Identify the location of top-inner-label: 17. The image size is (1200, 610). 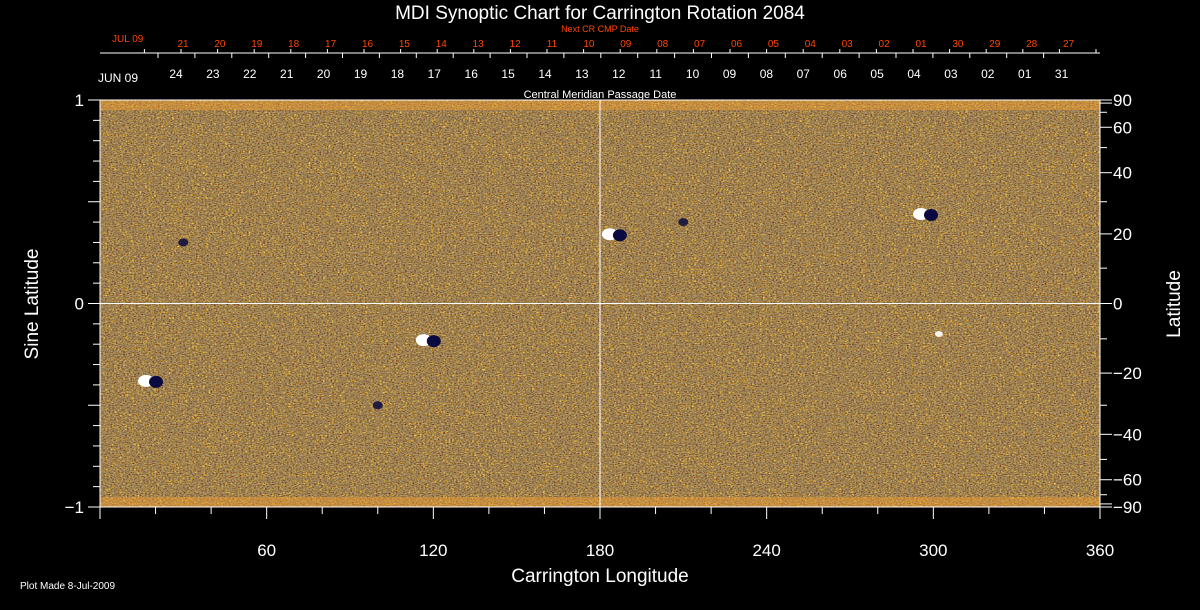
(435, 74).